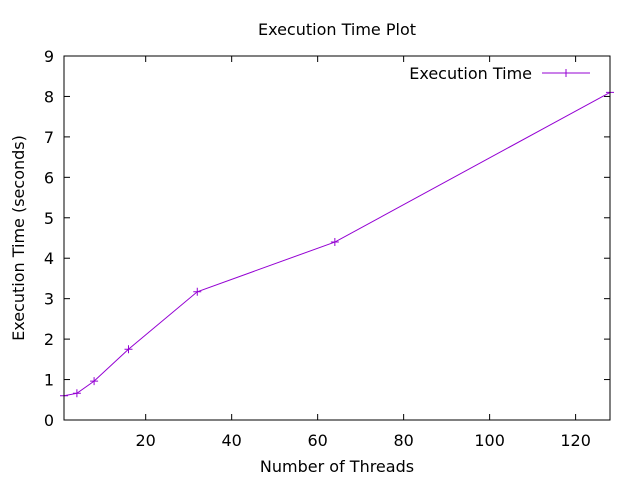 The image size is (640, 480). Describe the element at coordinates (317, 440) in the screenshot. I see `x-tick-label: 60` at that location.